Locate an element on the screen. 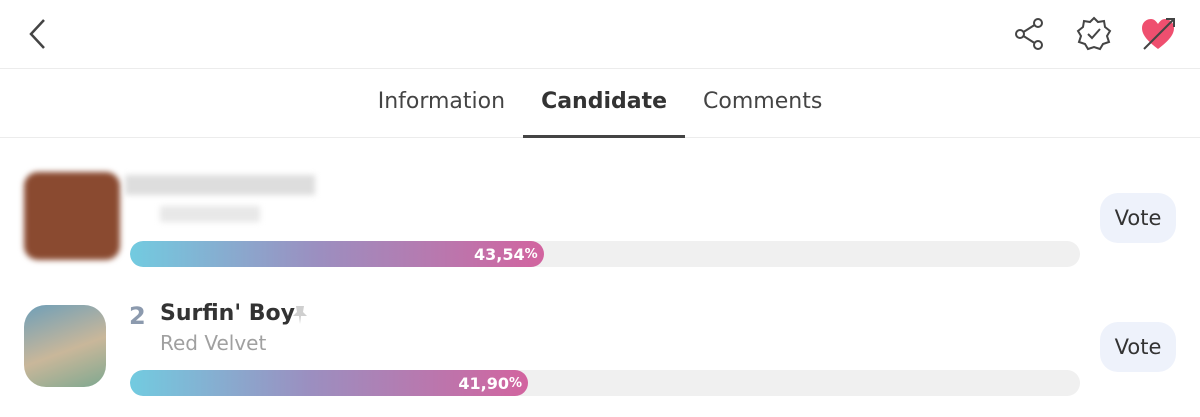 This screenshot has height=417, width=1200. progress-track: 43,54% is located at coordinates (605, 254).